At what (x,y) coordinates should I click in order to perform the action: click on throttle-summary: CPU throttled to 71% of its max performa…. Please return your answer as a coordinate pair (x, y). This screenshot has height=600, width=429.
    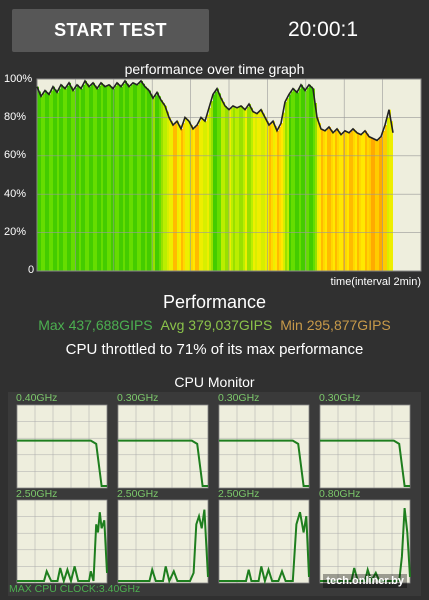
    Looking at the image, I should click on (214, 349).